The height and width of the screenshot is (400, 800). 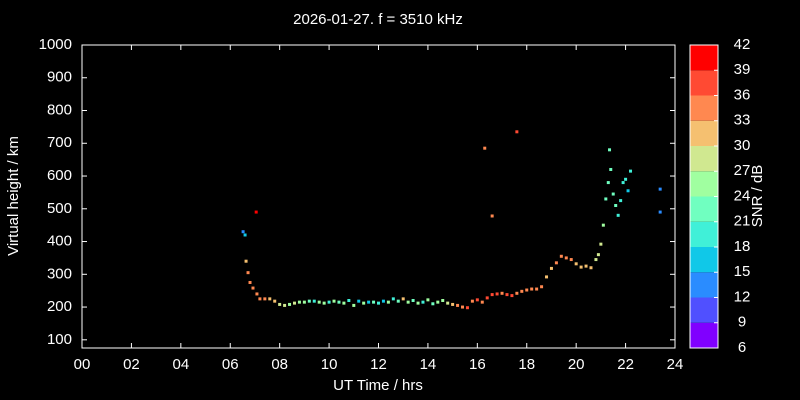 I want to click on x-tick-label: 18, so click(x=526, y=364).